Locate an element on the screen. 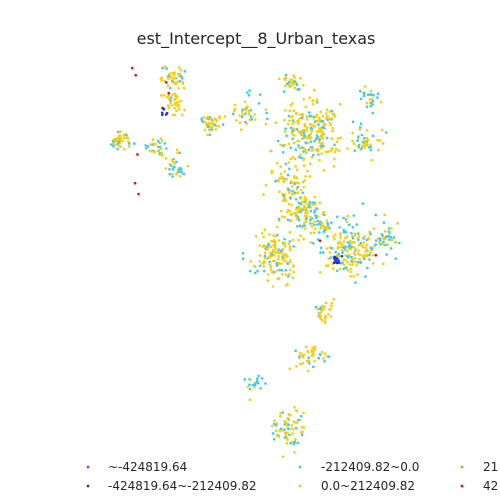 This screenshot has height=500, width=500. legend-marker is located at coordinates (462, 467).